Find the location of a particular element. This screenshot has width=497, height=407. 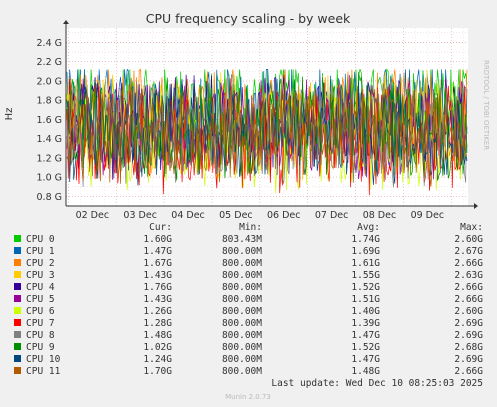

x-tick-label: 09 Dec is located at coordinates (428, 215).